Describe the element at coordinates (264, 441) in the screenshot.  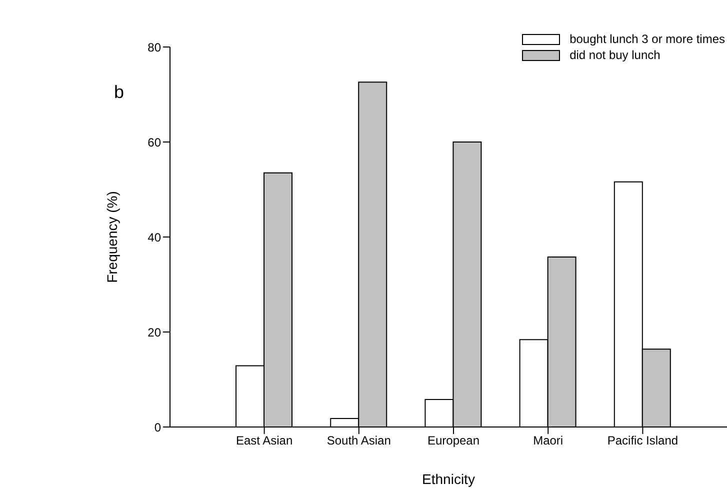
I see `x-tick-label: East Asian` at that location.